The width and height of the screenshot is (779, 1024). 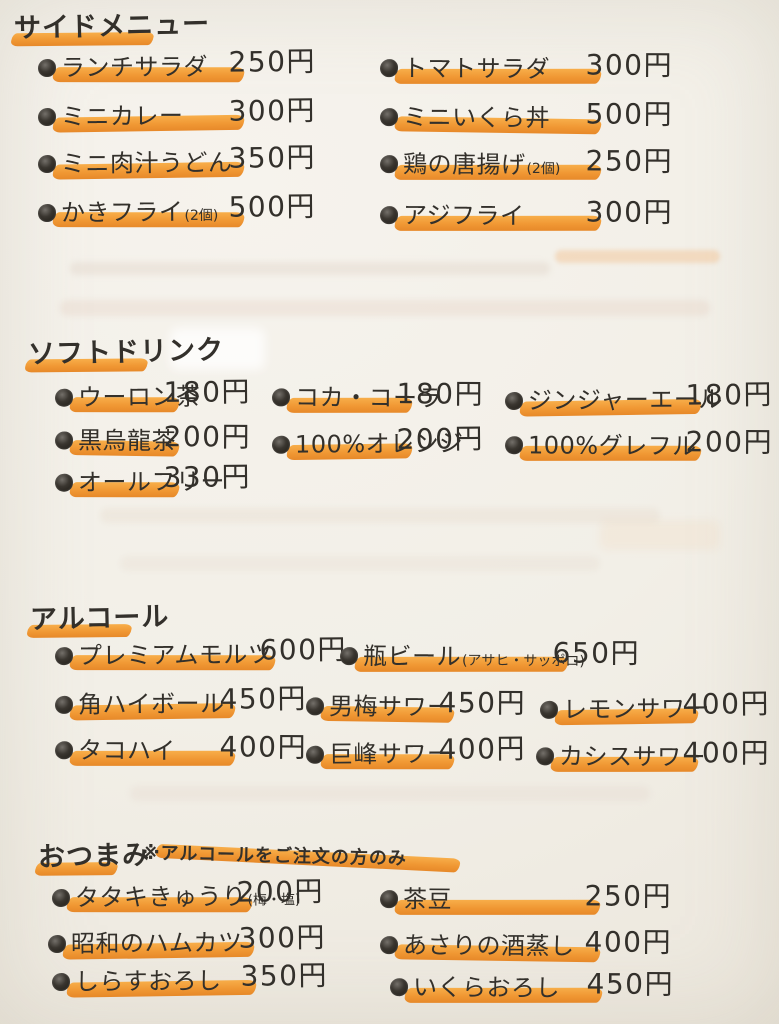 What do you see at coordinates (122, 212) in the screenshot?
I see `item-name: かきフライ` at bounding box center [122, 212].